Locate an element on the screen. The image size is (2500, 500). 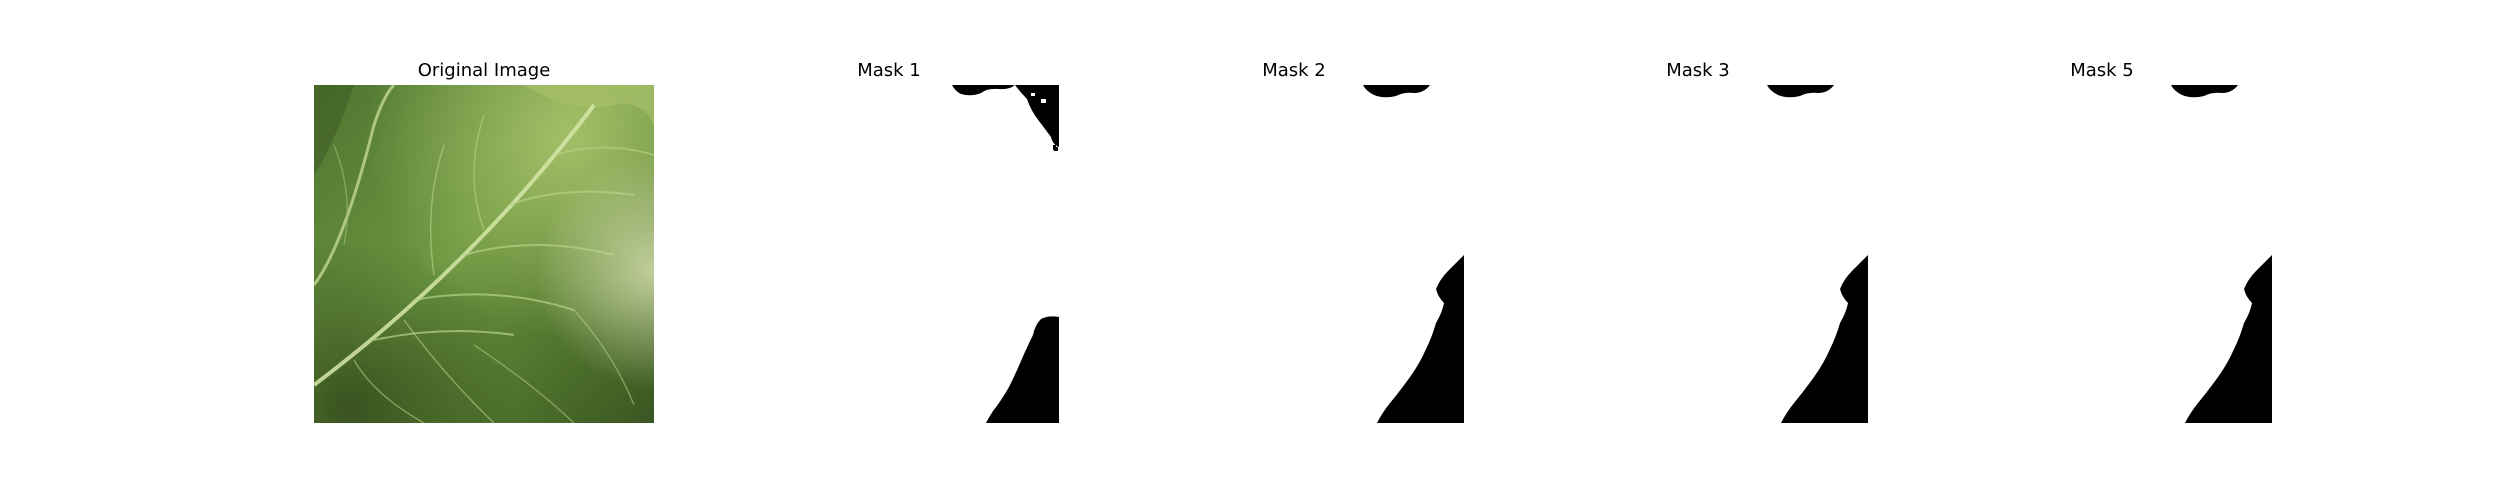
mask-1-panel: Mask 1 is located at coordinates (889, 250).